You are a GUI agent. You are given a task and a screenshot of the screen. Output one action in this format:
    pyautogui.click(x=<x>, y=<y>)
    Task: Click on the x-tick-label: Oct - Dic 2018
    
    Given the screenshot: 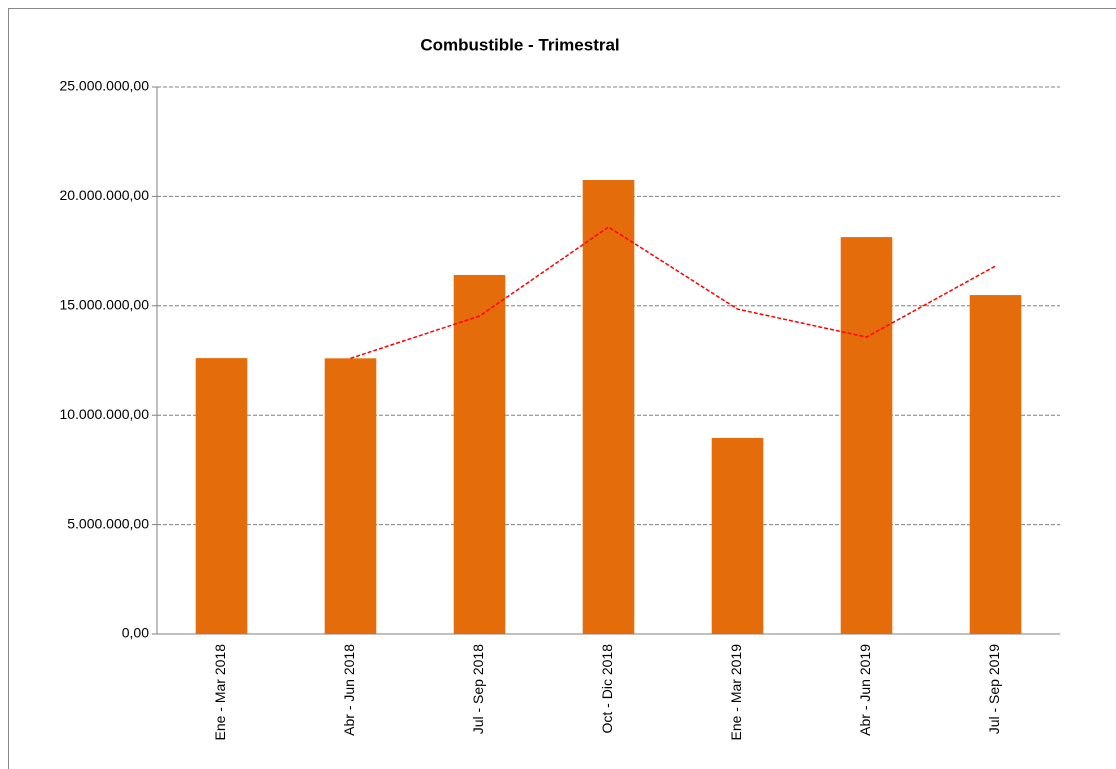 What is the action you would take?
    pyautogui.click(x=607, y=689)
    